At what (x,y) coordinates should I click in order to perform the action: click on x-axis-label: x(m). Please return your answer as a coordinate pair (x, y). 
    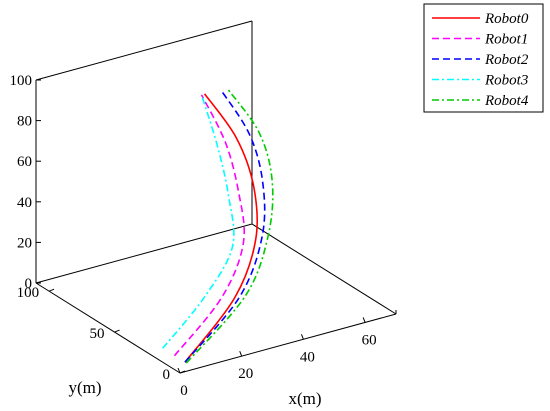
    Looking at the image, I should click on (304, 398).